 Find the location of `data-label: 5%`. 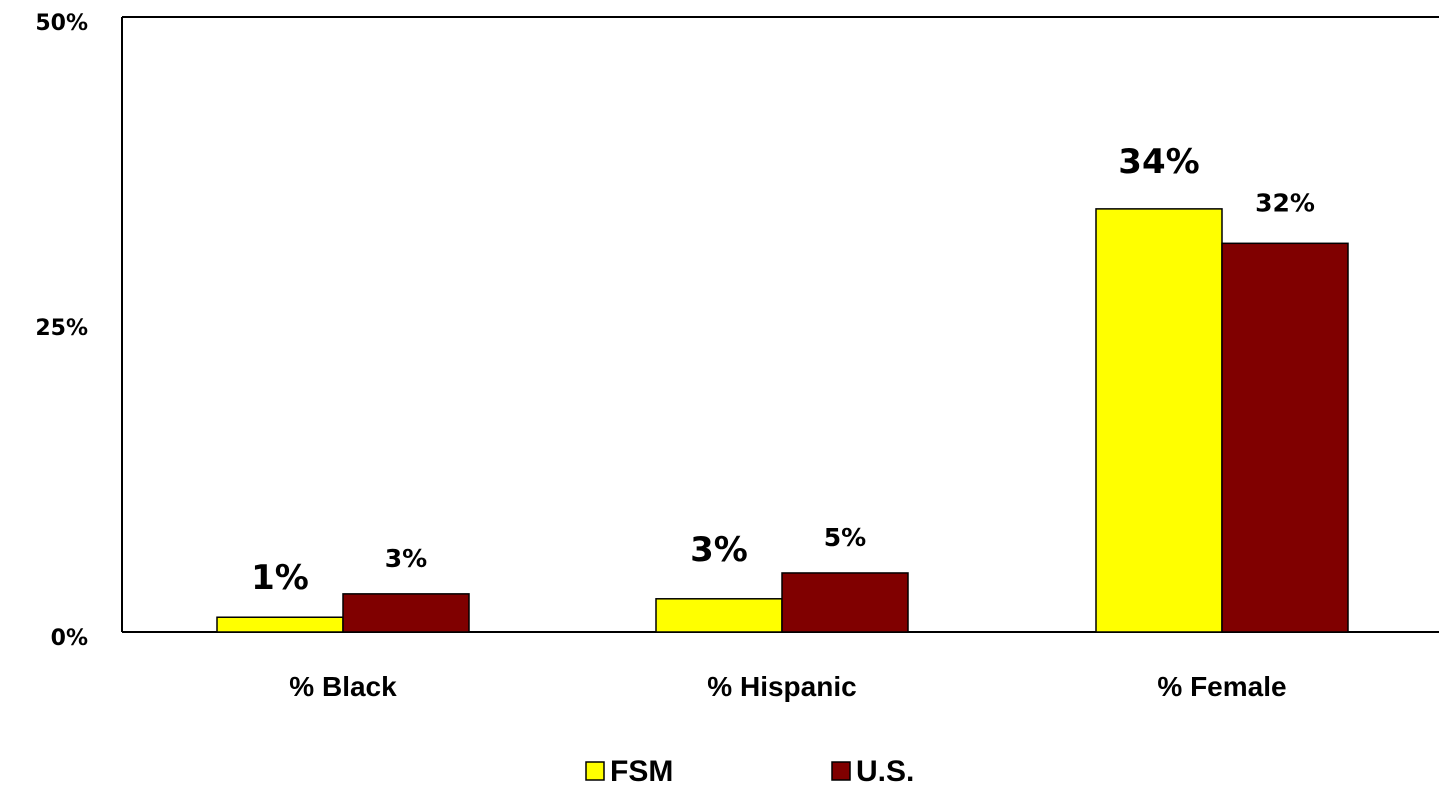

data-label: 5% is located at coordinates (845, 537).